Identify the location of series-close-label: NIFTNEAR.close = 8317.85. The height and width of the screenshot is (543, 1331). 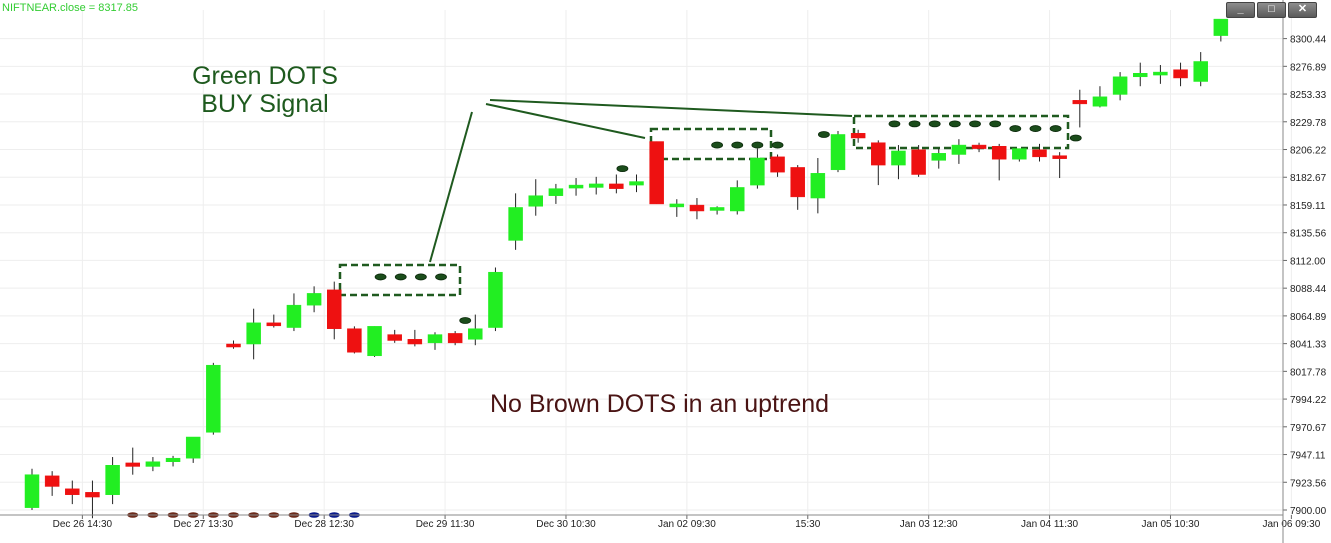
(70, 8).